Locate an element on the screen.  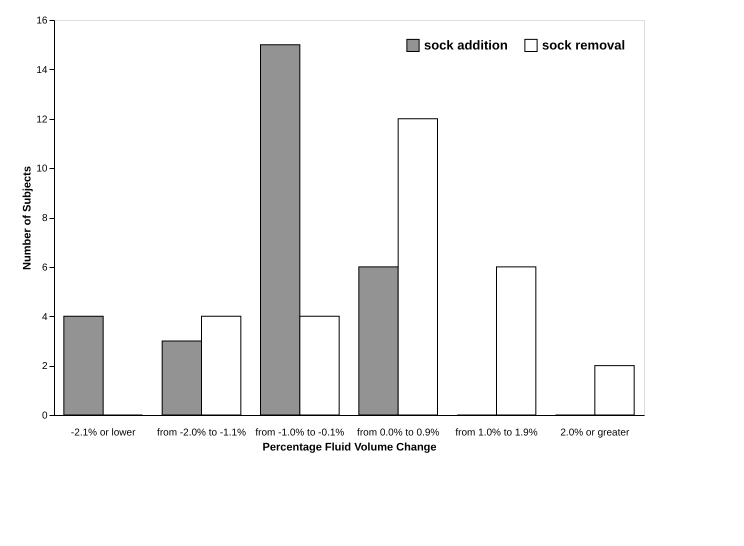
y-tick-label: 8 is located at coordinates (45, 218).